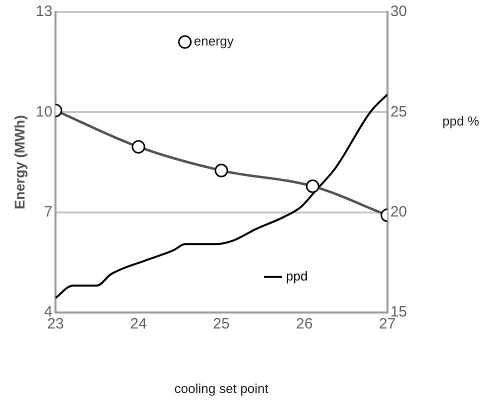  Describe the element at coordinates (399, 11) in the screenshot. I see `y2-tick-label: 30` at that location.